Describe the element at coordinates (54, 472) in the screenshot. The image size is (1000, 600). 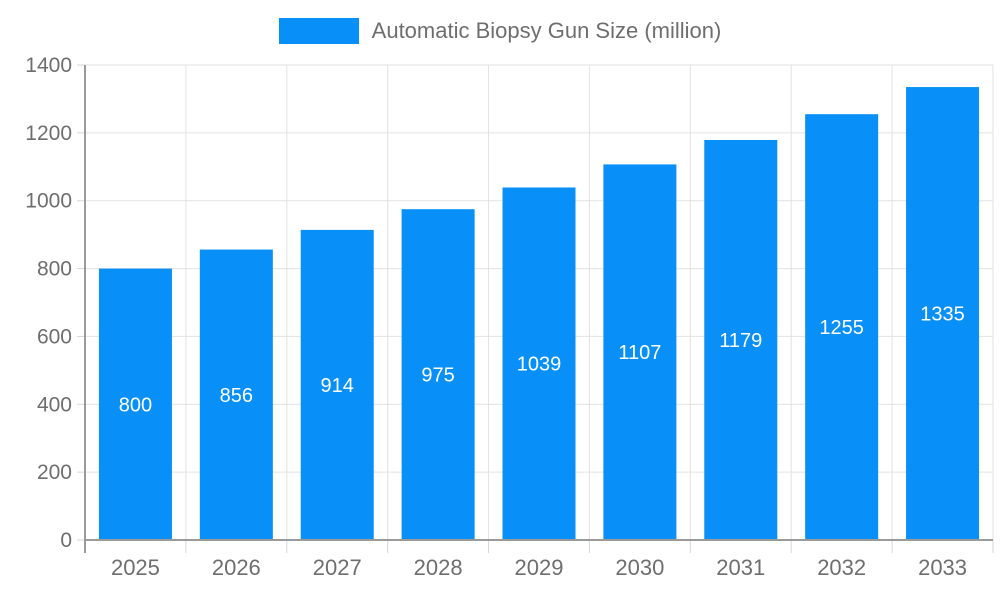
I see `y-tick-label: 200` at that location.